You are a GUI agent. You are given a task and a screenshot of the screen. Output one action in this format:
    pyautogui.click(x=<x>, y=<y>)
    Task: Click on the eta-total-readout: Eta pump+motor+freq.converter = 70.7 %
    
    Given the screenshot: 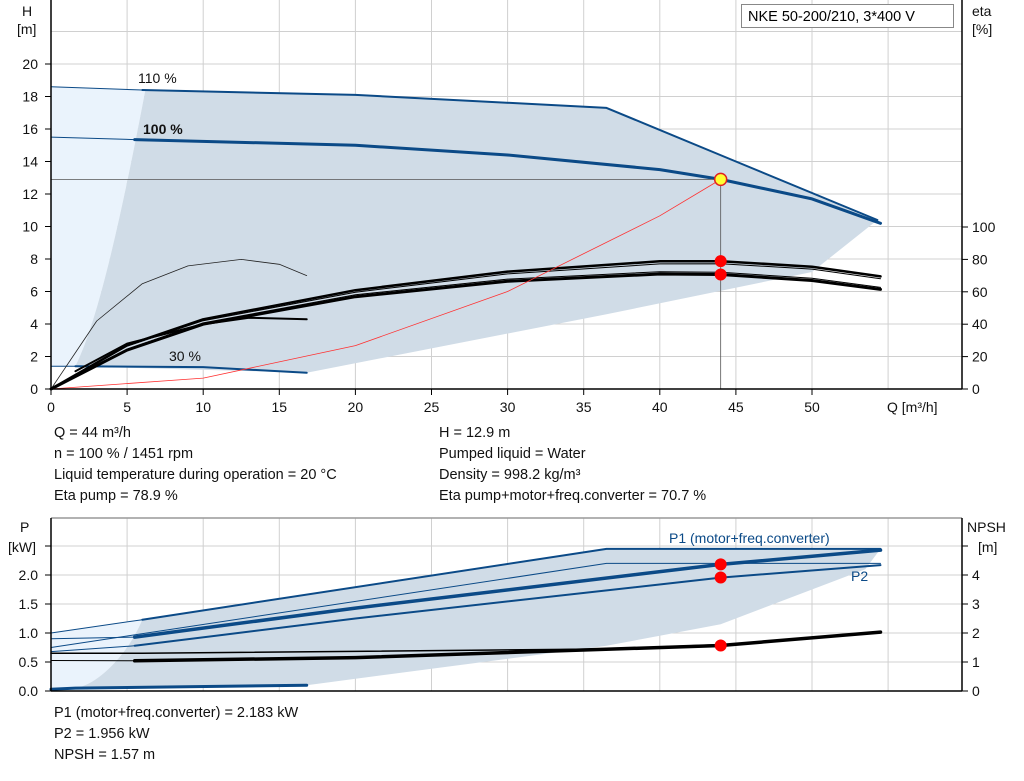 What is the action you would take?
    pyautogui.click(x=573, y=496)
    